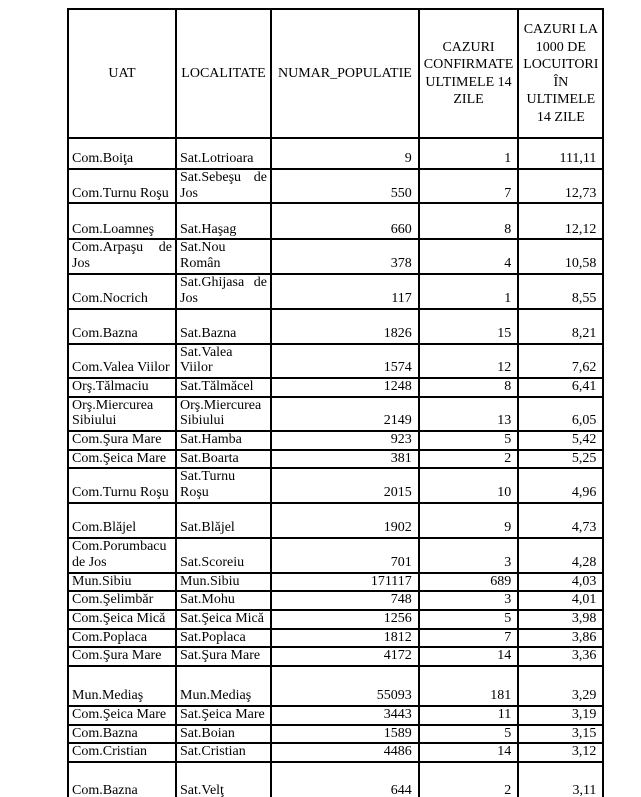  I want to click on cell-localitate: Sat.Boarta, so click(223, 459).